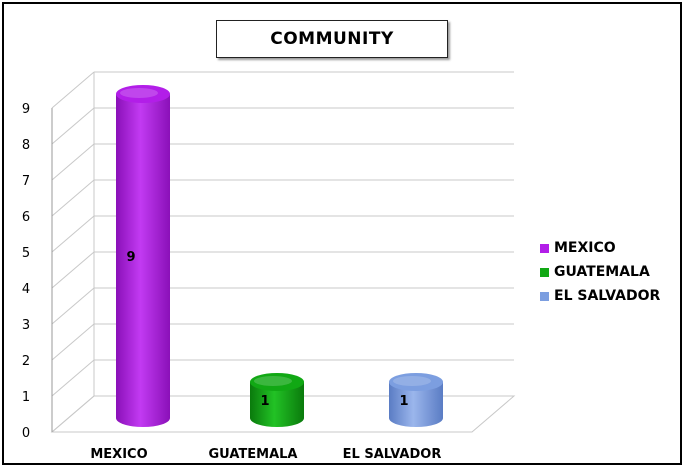 The height and width of the screenshot is (471, 688). I want to click on y-tick-label: 5, so click(26, 253).